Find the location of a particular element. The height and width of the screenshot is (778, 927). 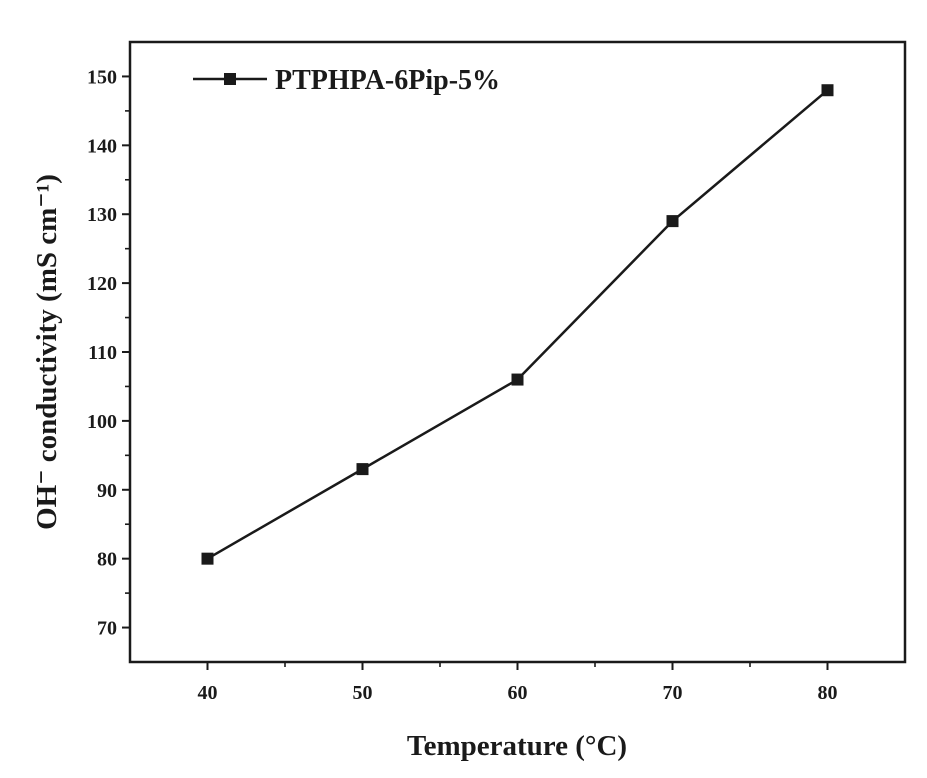

y-axis-label: OH⁻ conductivity (mS cm⁻¹) is located at coordinates (47, 352).